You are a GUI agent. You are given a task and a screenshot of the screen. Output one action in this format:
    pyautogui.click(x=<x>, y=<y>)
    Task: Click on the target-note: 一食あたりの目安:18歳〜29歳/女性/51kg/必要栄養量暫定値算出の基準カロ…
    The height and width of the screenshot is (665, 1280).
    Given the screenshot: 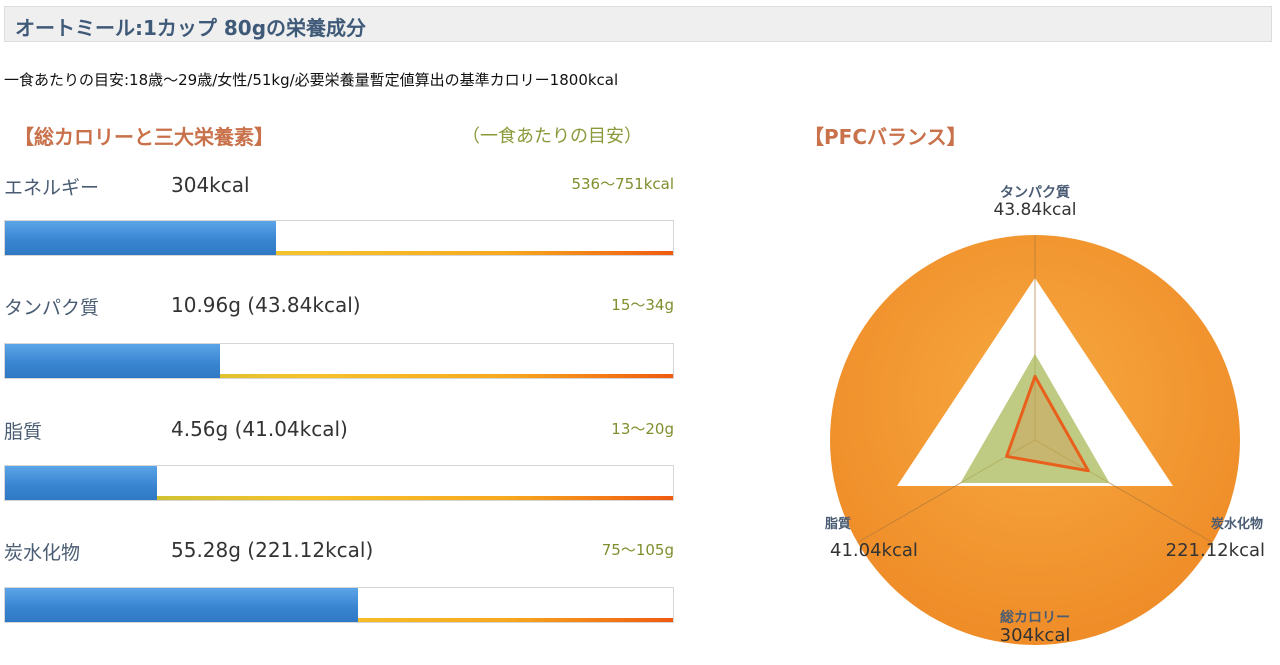 What is the action you would take?
    pyautogui.click(x=311, y=80)
    